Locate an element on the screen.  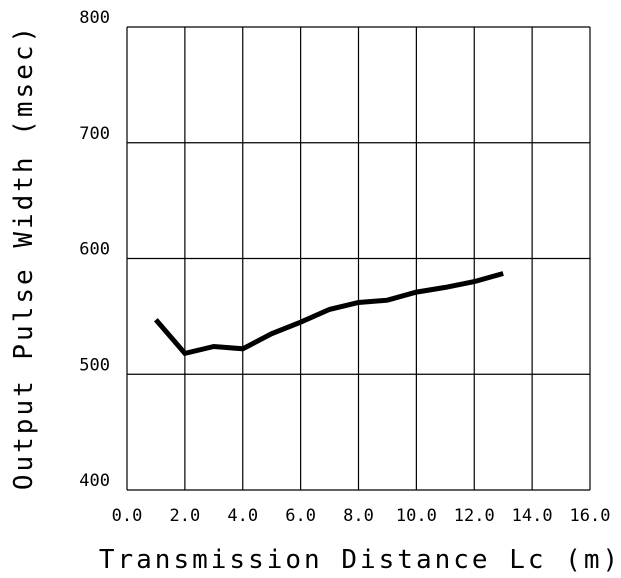
y-tick-label: 600 is located at coordinates (94, 250).